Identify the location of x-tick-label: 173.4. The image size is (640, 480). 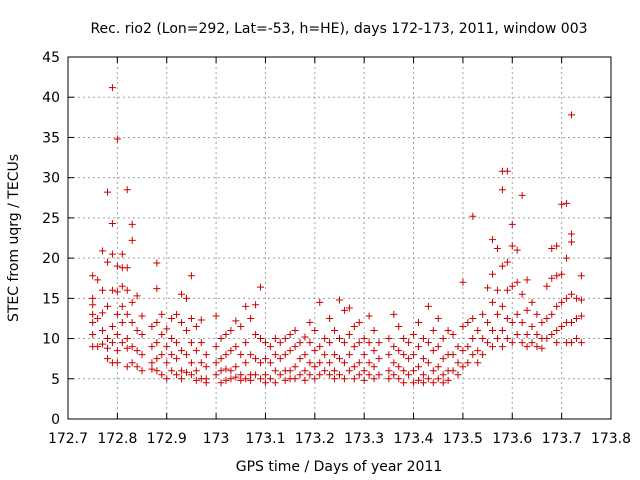
(413, 439).